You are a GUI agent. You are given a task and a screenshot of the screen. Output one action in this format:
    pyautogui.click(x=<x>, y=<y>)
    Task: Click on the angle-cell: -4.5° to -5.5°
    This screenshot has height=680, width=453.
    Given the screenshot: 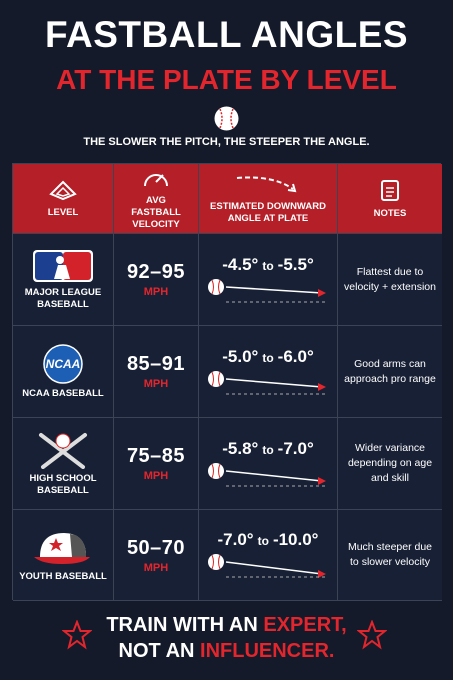 What is the action you would take?
    pyautogui.click(x=268, y=280)
    